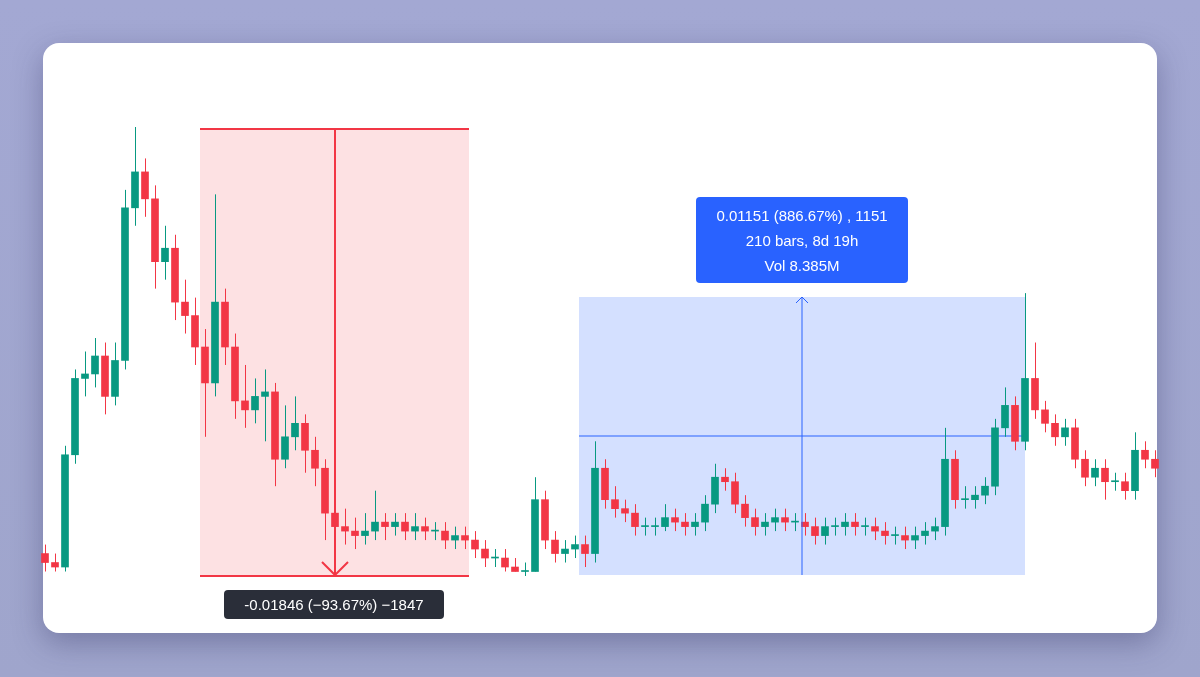 This screenshot has width=1200, height=677. Describe the element at coordinates (802, 216) in the screenshot. I see `annotation: 0.01151 (886.67%) , 1151` at that location.